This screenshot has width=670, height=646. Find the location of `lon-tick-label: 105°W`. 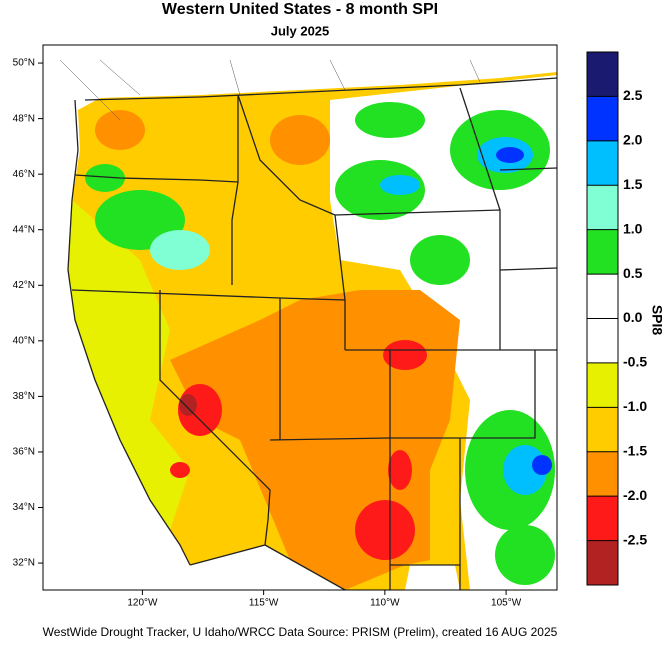

lon-tick-label: 105°W is located at coordinates (506, 603).